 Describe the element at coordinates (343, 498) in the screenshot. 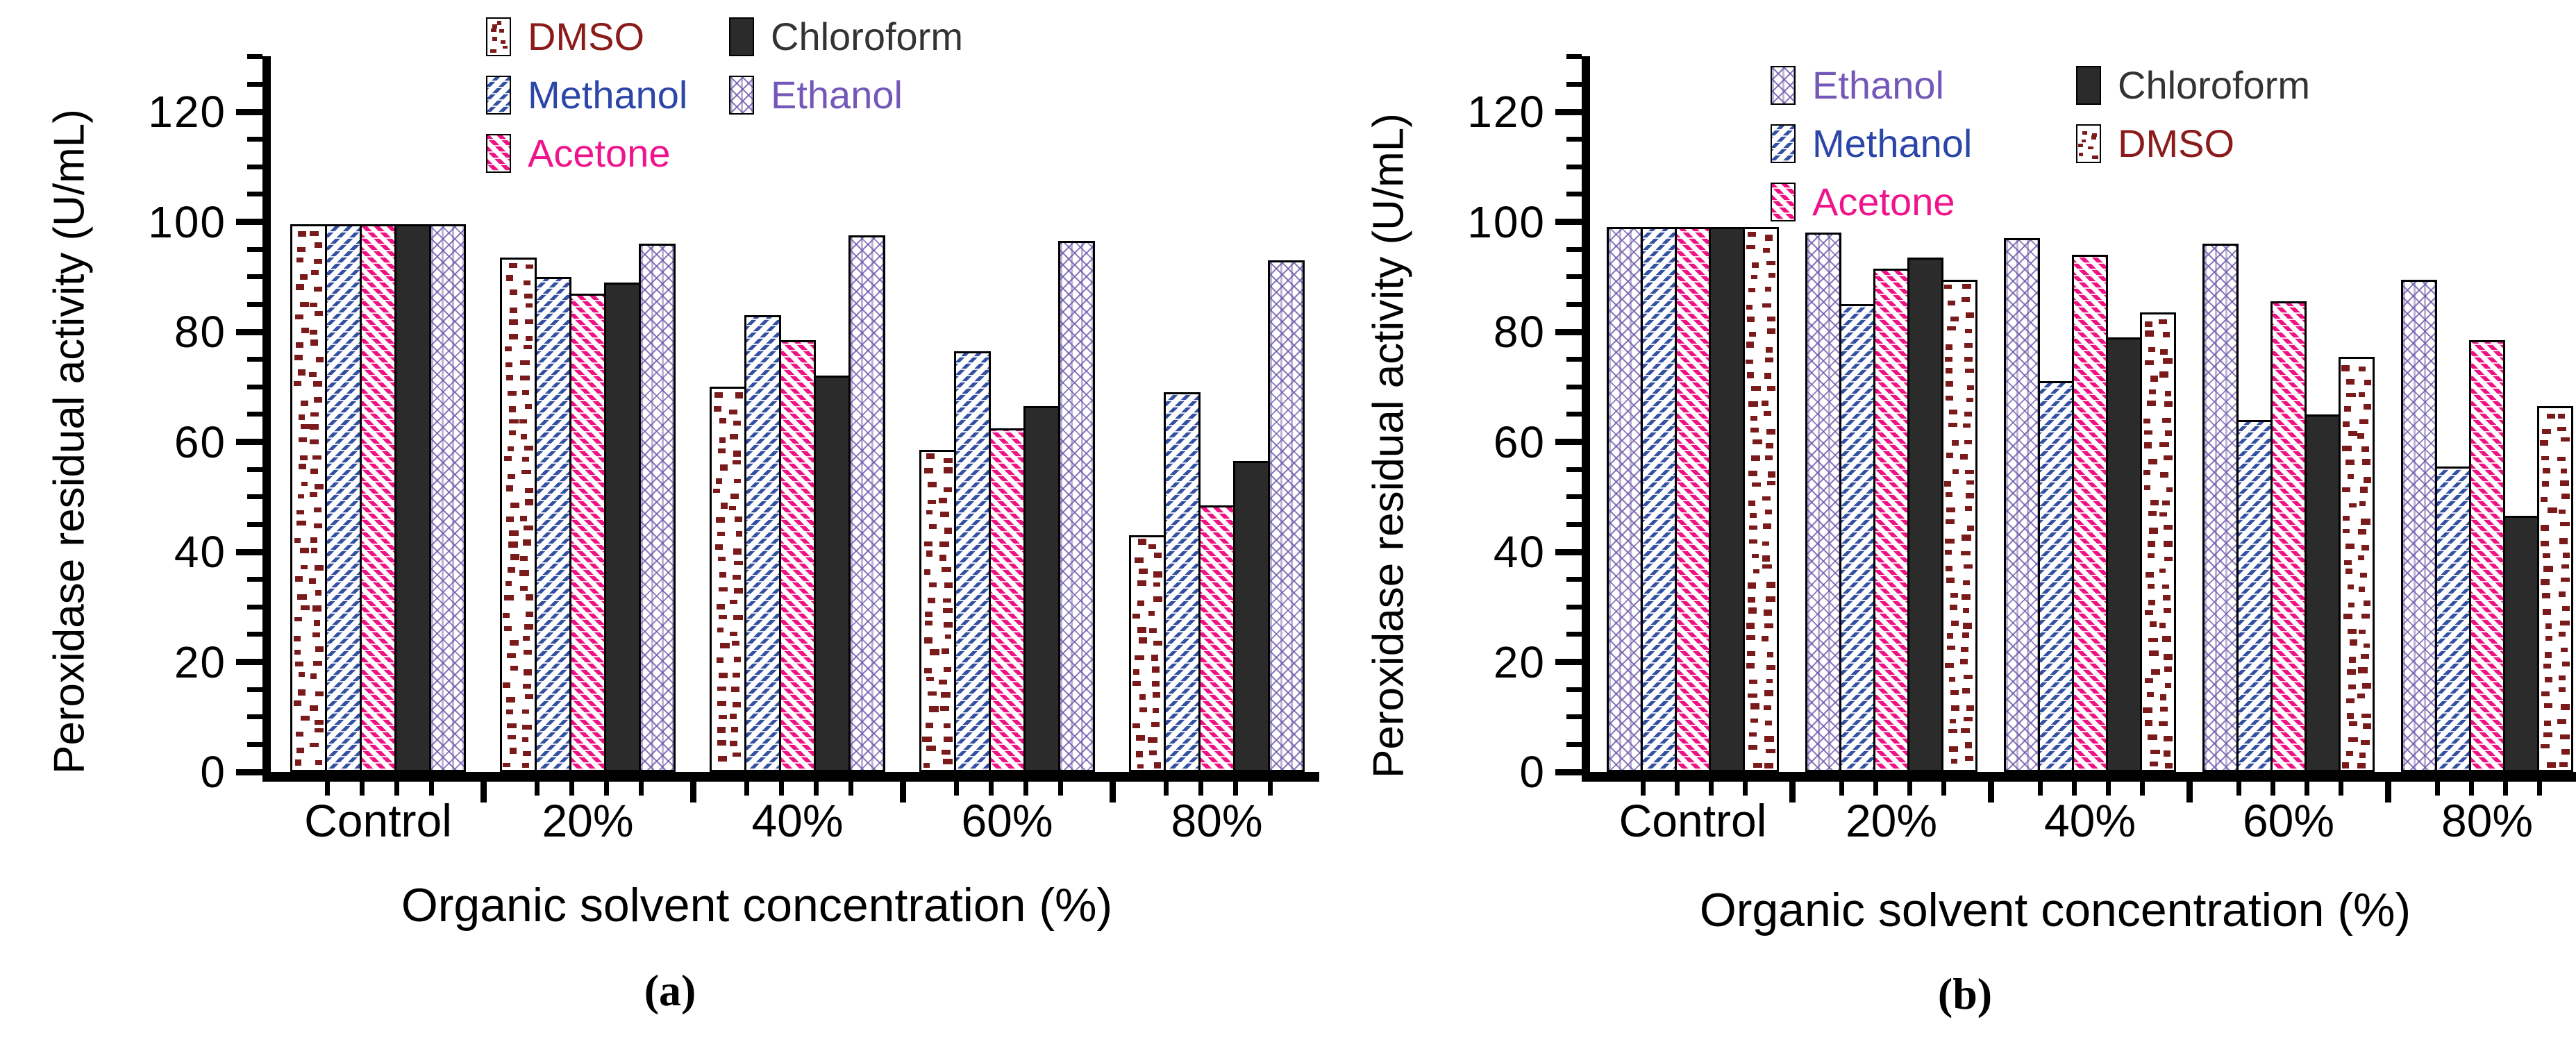

I see `bar-methanol-control` at that location.